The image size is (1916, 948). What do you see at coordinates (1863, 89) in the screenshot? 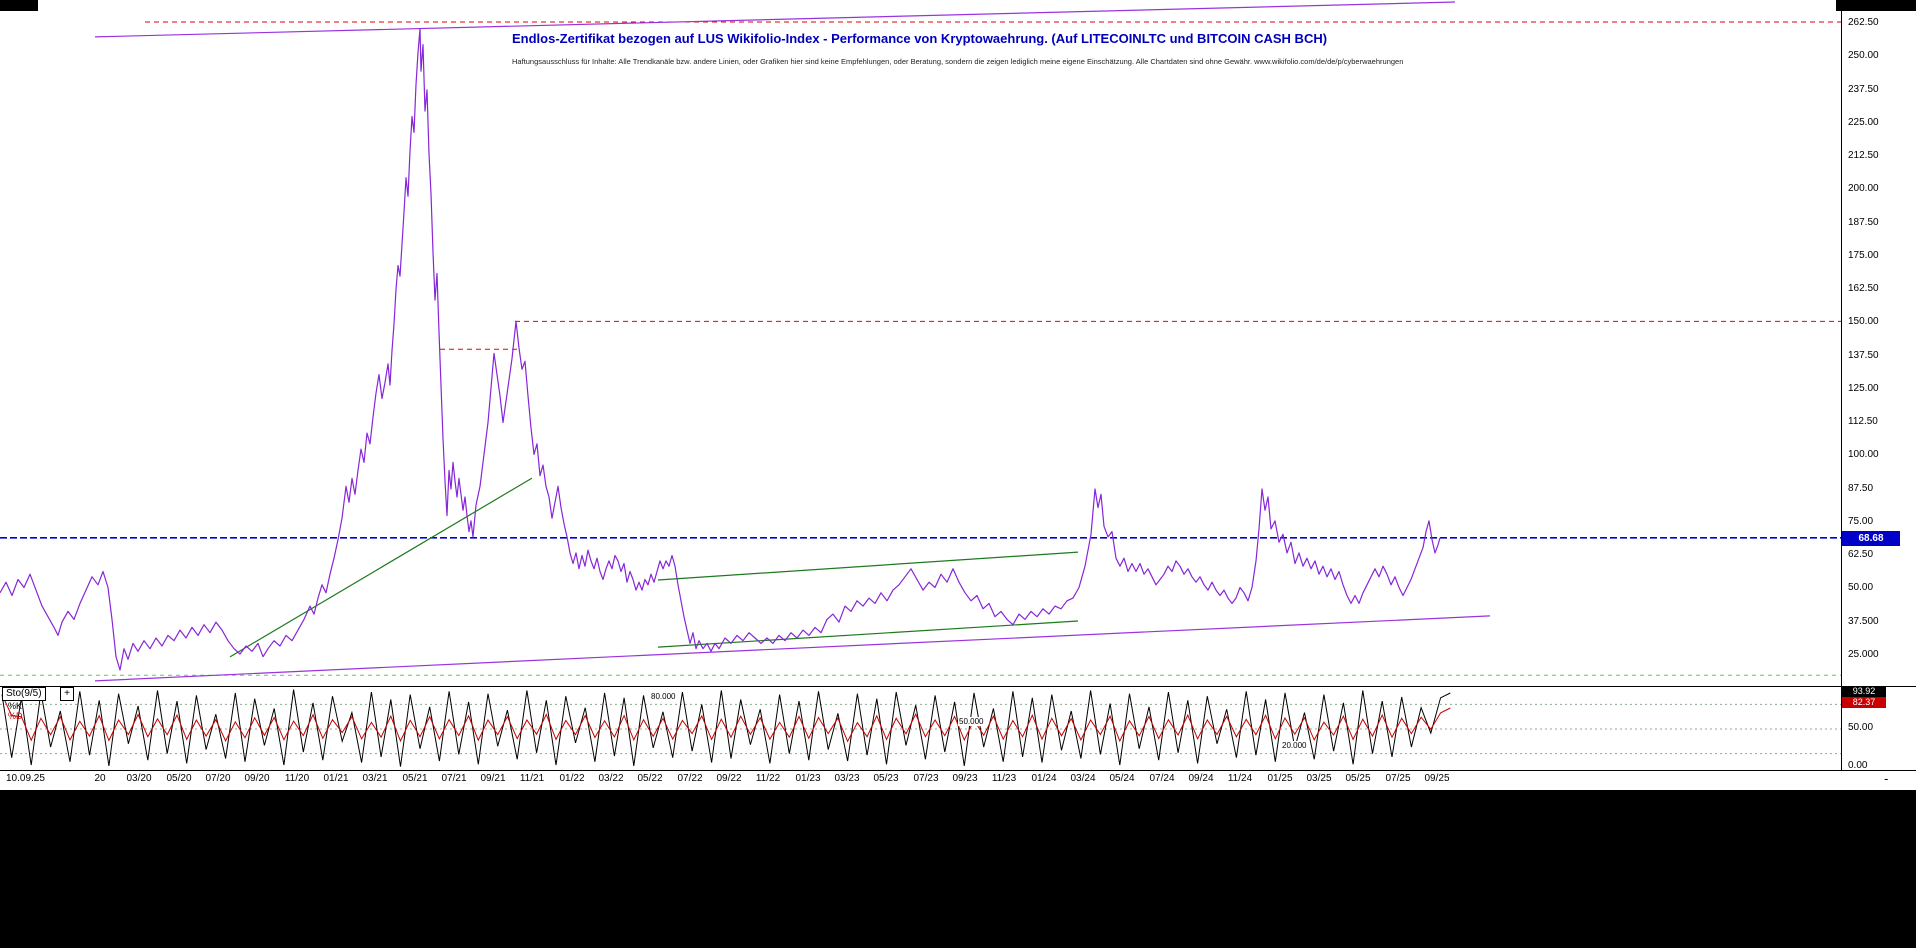
I see `price-axis-label: 237.50` at bounding box center [1863, 89].